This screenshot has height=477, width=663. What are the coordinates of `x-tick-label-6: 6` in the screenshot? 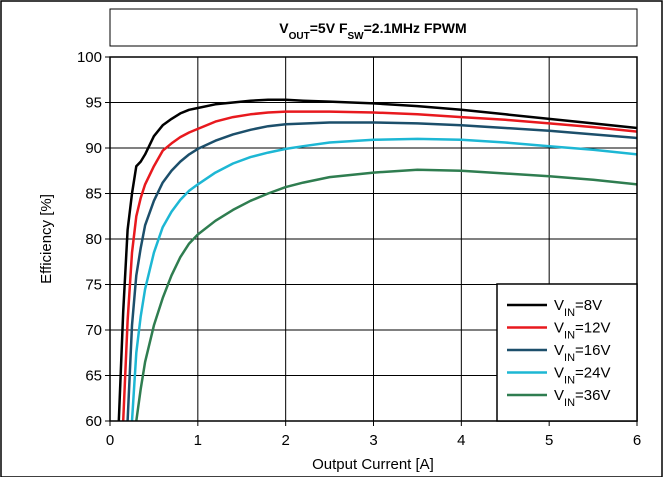 It's located at (637, 440).